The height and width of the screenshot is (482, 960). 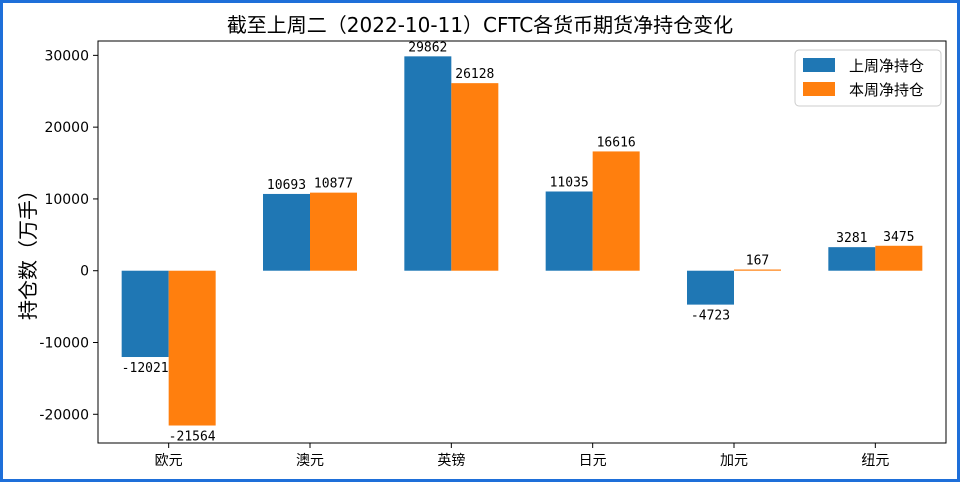 I want to click on data-label: 11035, so click(x=569, y=182).